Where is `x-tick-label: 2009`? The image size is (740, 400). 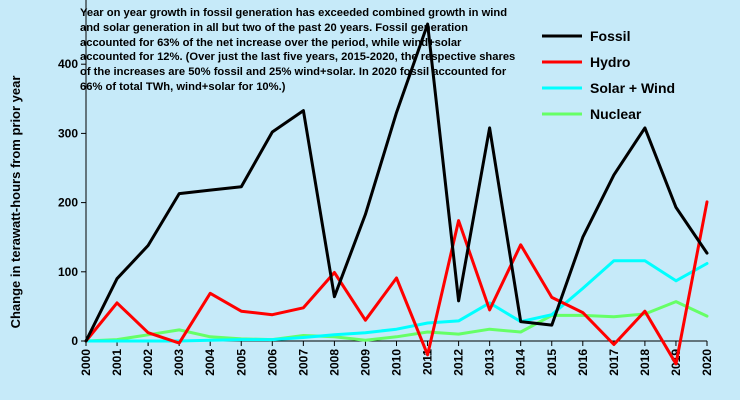
x-tick-label: 2009 is located at coordinates (365, 362).